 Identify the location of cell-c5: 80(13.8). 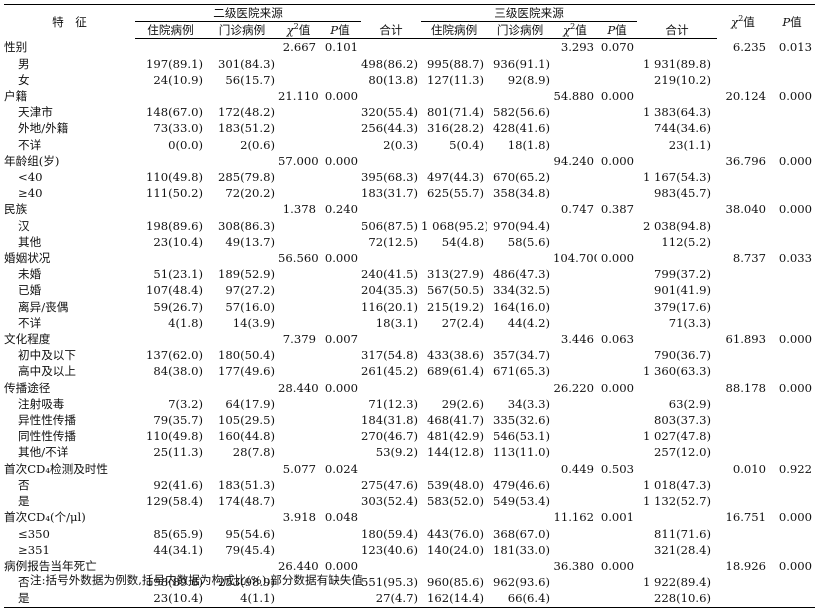
(393, 79).